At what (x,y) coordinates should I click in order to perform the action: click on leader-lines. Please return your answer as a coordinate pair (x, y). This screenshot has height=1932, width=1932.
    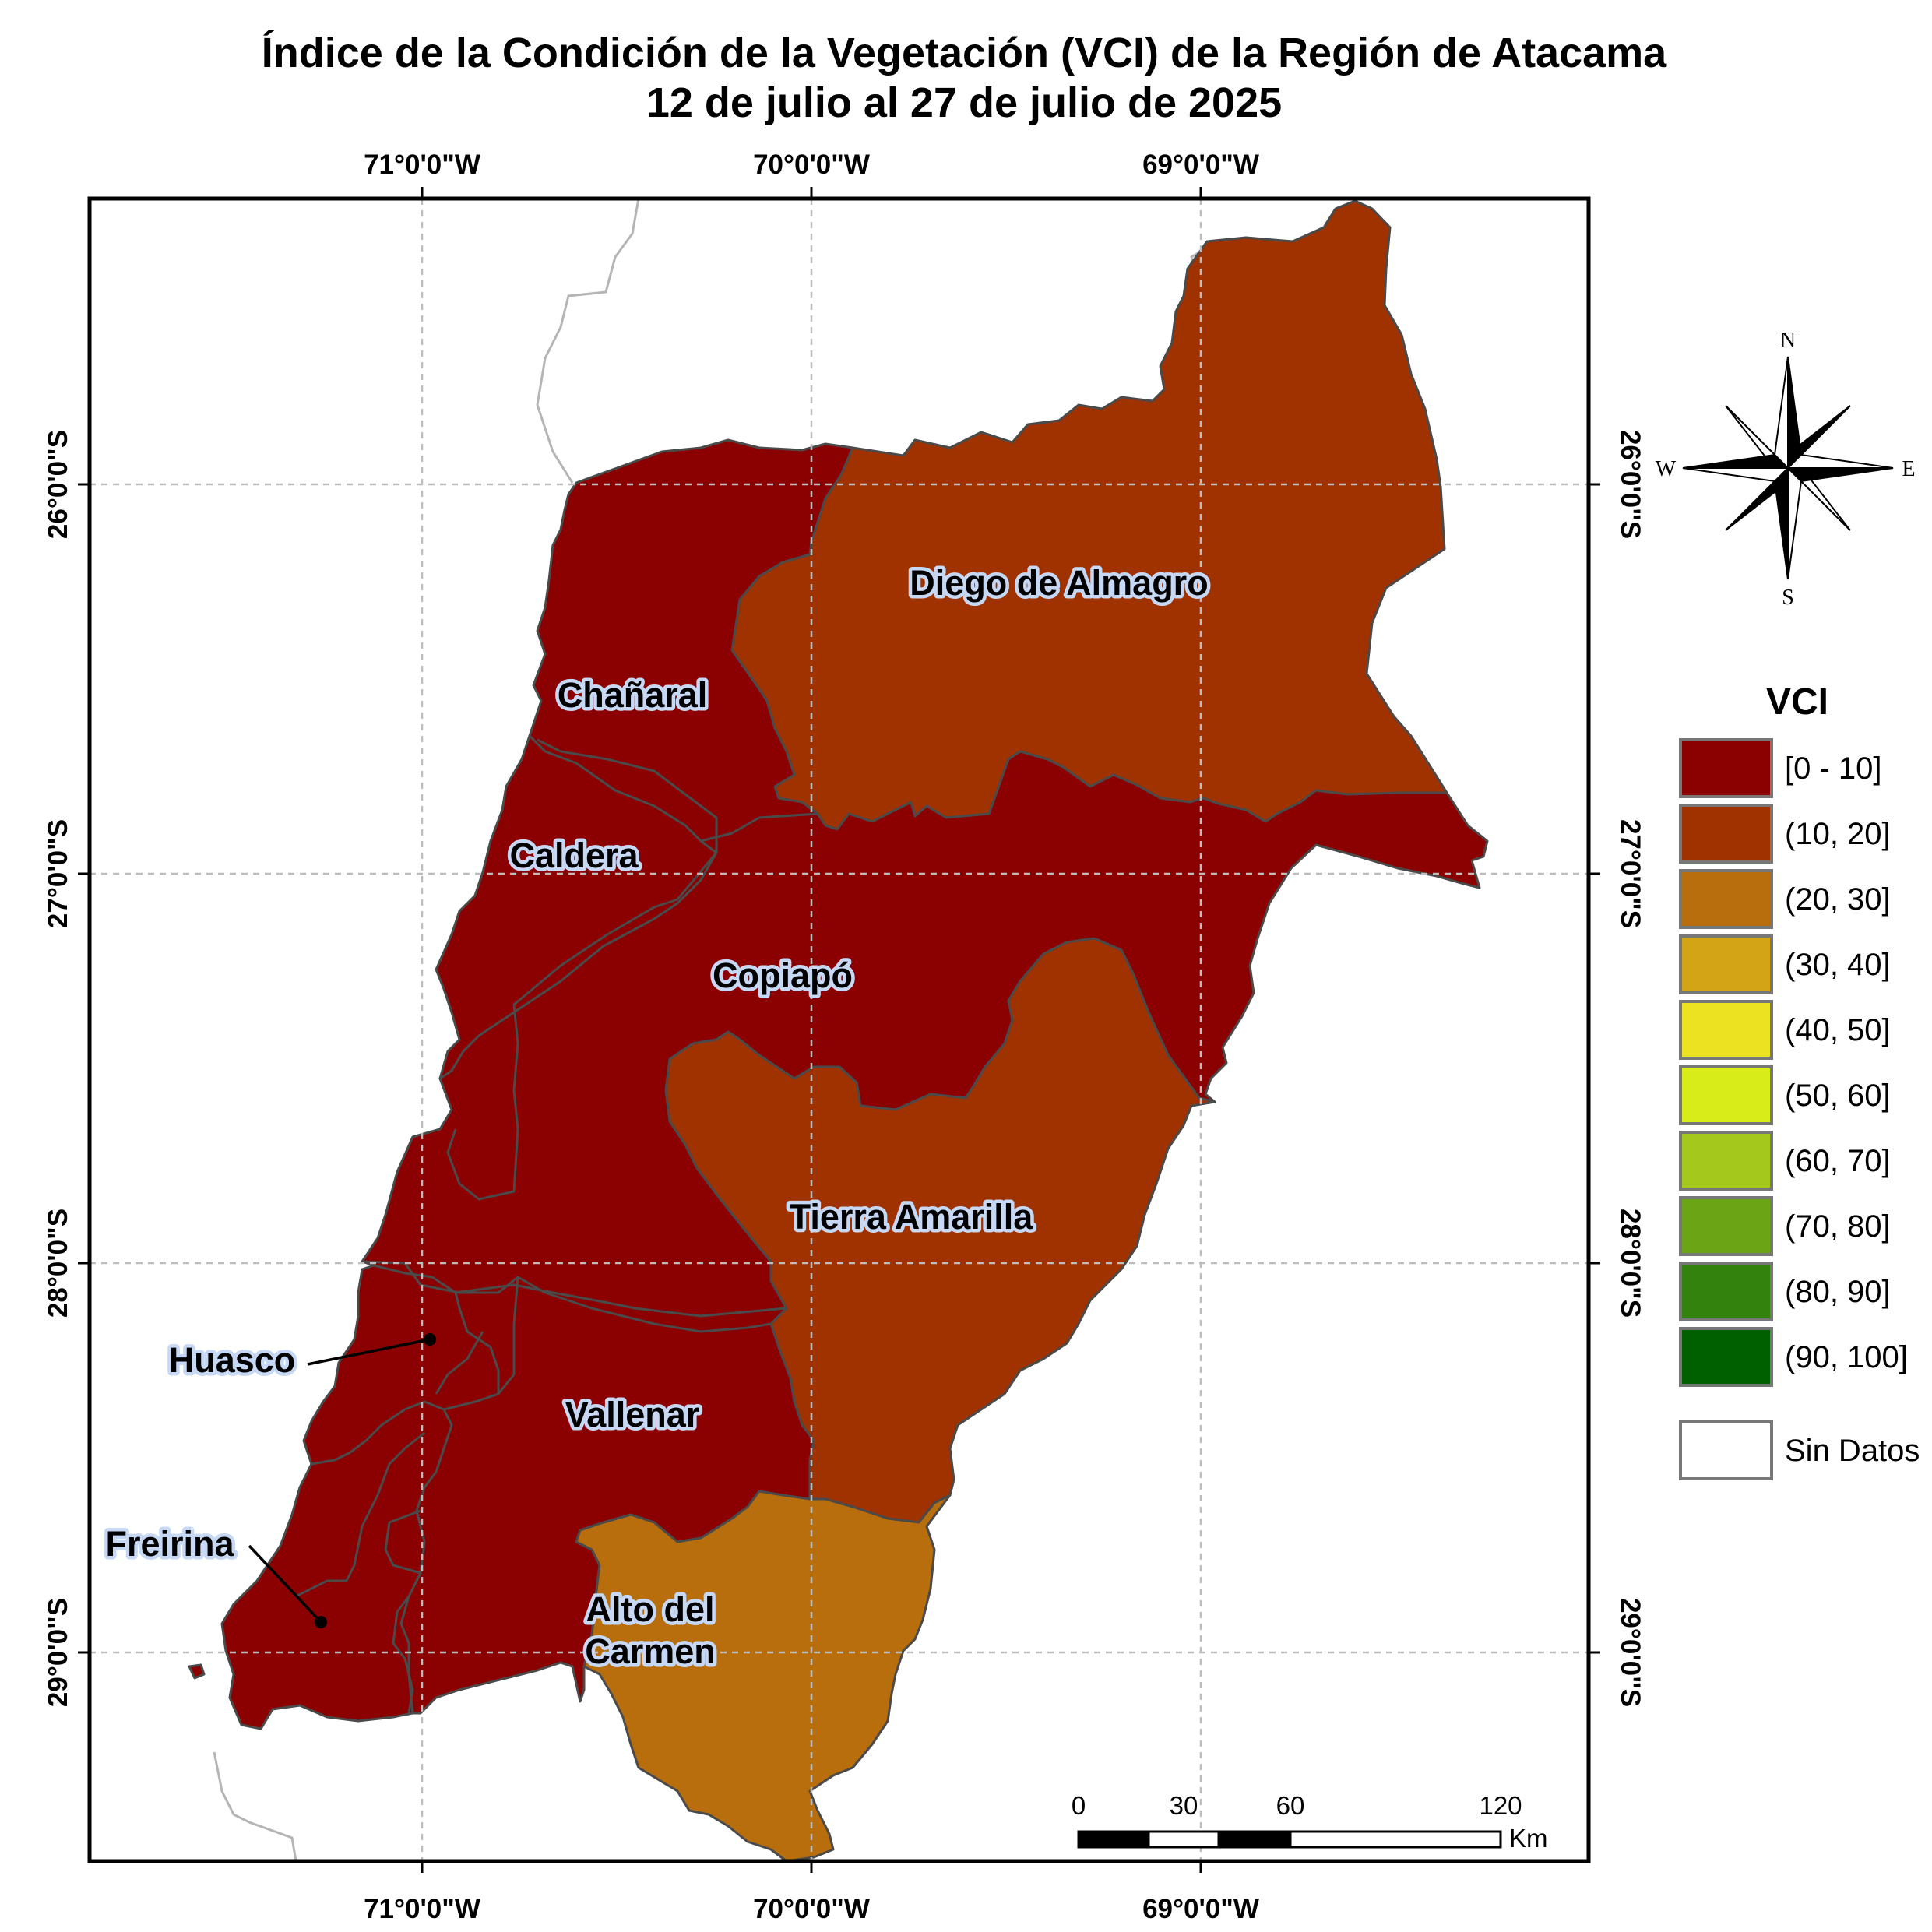
    Looking at the image, I should click on (342, 1480).